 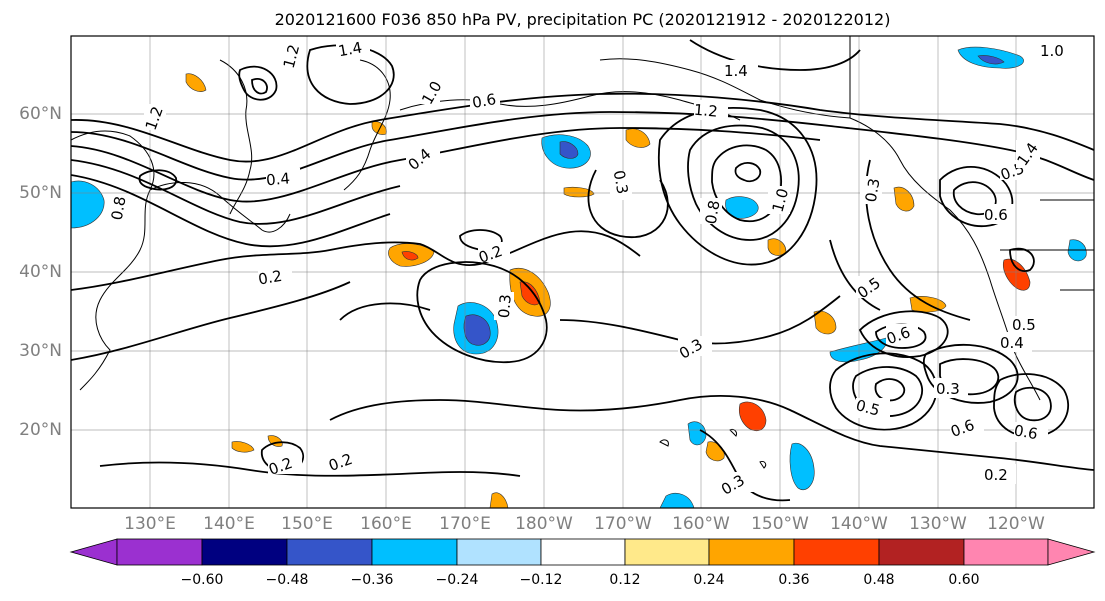 What do you see at coordinates (964, 580) in the screenshot?
I see `colorbar-tick-label: 0.60` at bounding box center [964, 580].